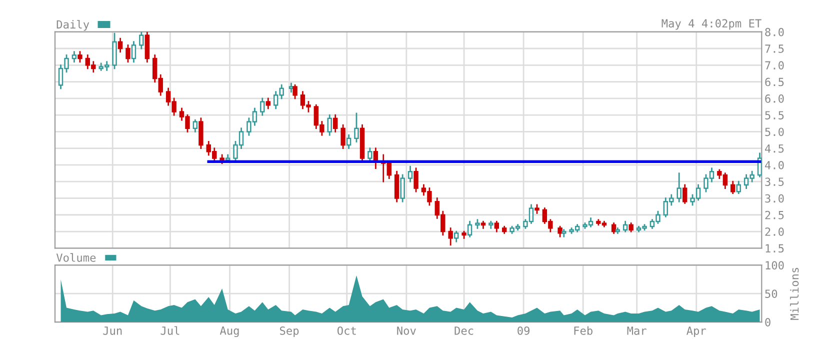 The height and width of the screenshot is (339, 827). I want to click on y-tick-label: 3.0, so click(774, 198).